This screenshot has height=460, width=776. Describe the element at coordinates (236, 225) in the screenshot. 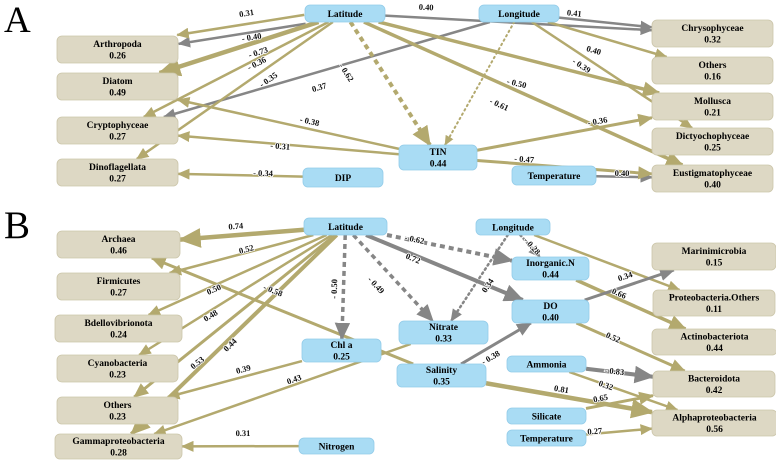

I see `edge-label: 0.74` at that location.